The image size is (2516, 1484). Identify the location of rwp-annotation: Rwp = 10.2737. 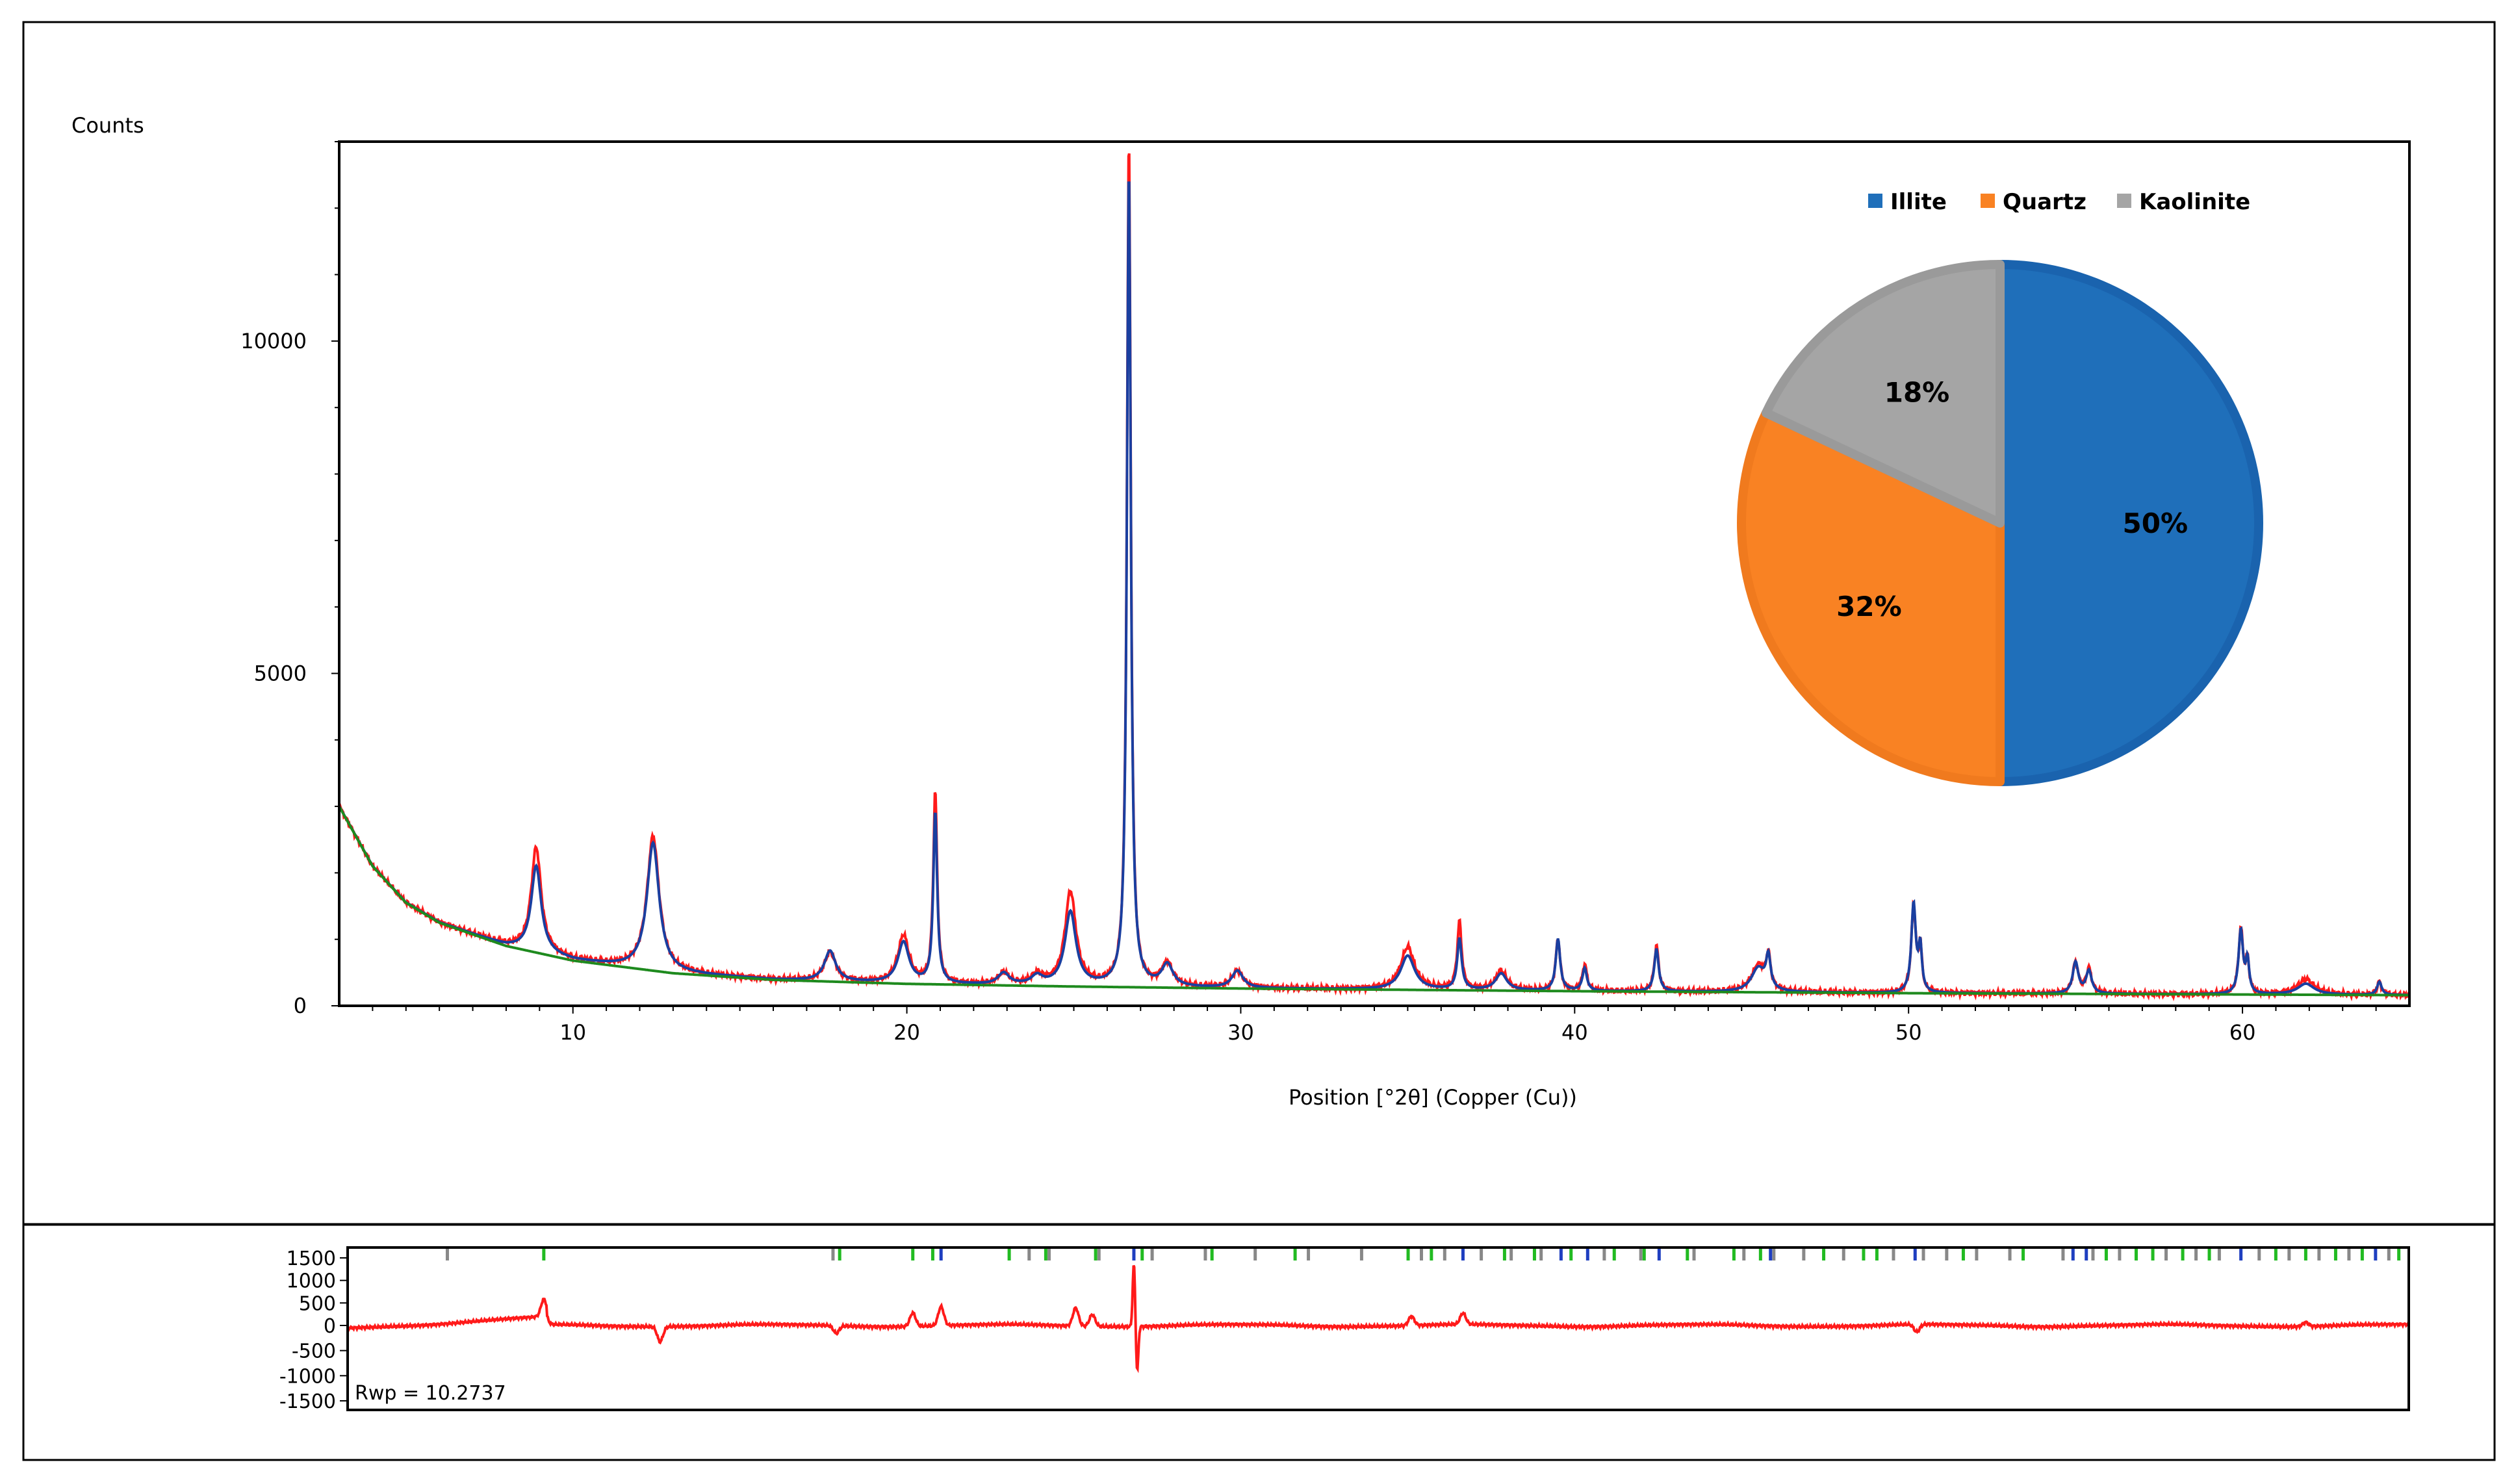
(430, 1394).